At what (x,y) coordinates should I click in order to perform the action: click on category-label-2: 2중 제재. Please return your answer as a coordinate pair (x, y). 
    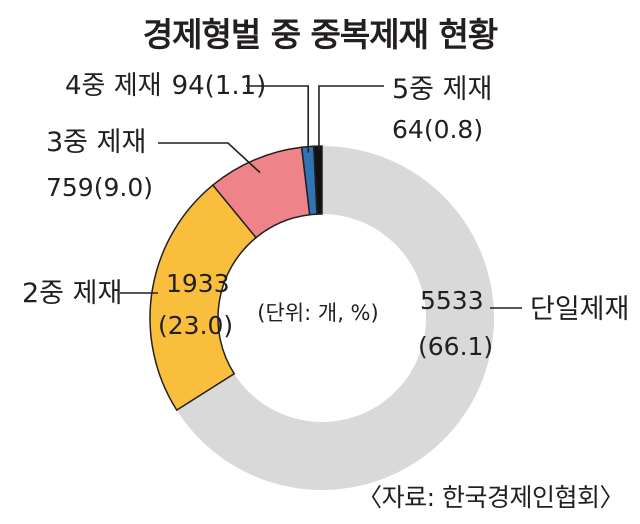
    Looking at the image, I should click on (72, 293).